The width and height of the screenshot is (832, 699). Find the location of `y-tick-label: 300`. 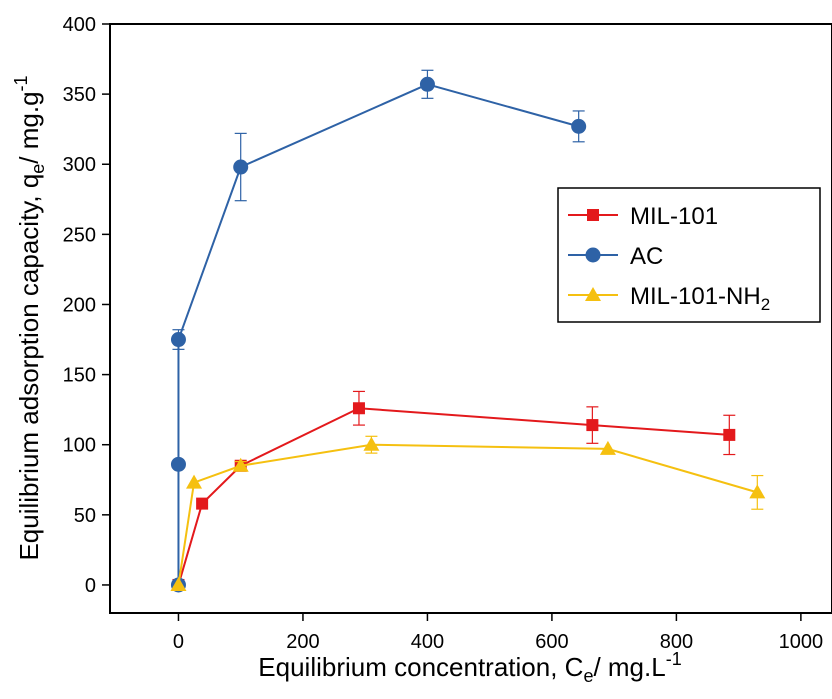

y-tick-label: 300 is located at coordinates (79, 165).